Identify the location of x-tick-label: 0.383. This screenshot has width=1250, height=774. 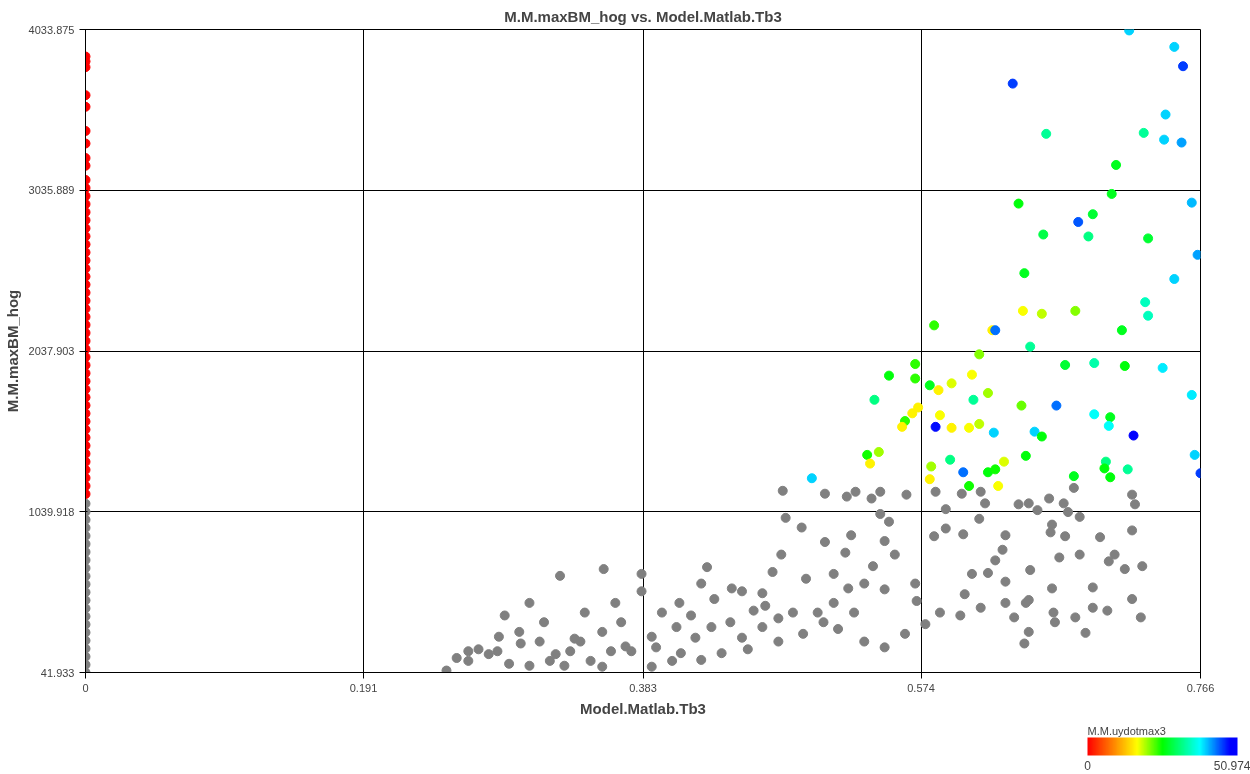
(643, 687).